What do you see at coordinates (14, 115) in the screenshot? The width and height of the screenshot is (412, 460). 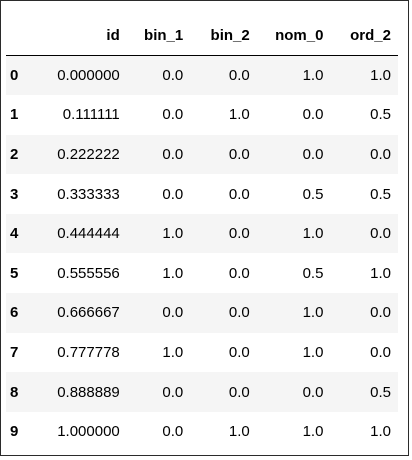 I see `row-index: 1` at bounding box center [14, 115].